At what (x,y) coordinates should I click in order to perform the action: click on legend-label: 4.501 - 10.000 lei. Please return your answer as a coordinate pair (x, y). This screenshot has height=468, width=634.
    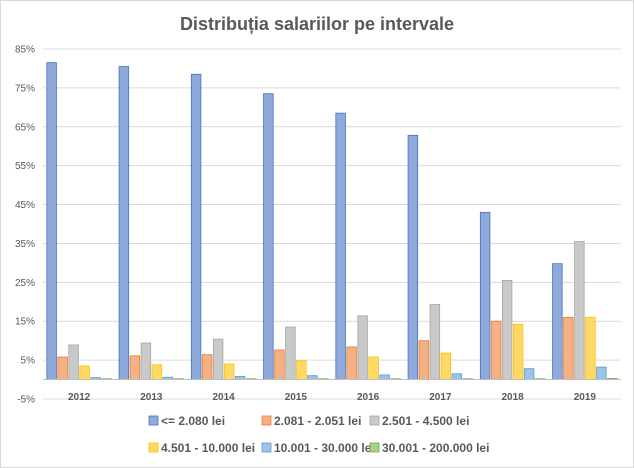
    Looking at the image, I should click on (208, 448).